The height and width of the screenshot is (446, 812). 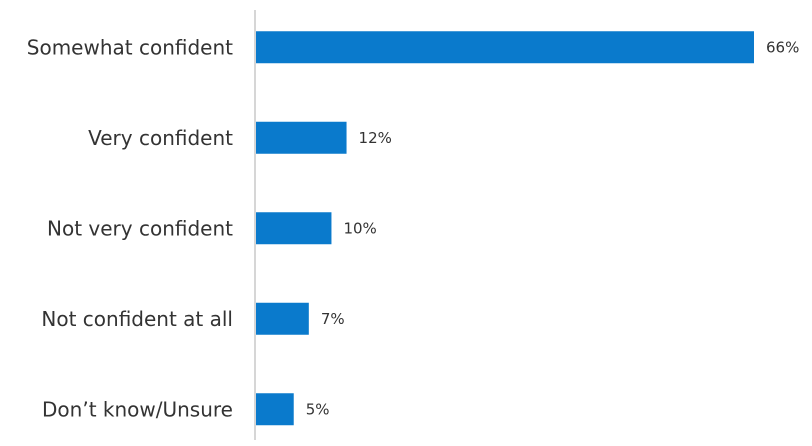 What do you see at coordinates (137, 409) in the screenshot?
I see `category-label: Don’t know/Unsure` at bounding box center [137, 409].